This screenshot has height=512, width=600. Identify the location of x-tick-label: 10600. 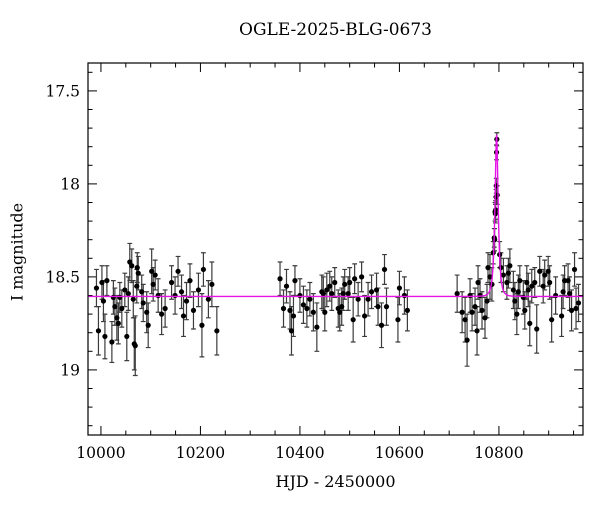
(399, 453).